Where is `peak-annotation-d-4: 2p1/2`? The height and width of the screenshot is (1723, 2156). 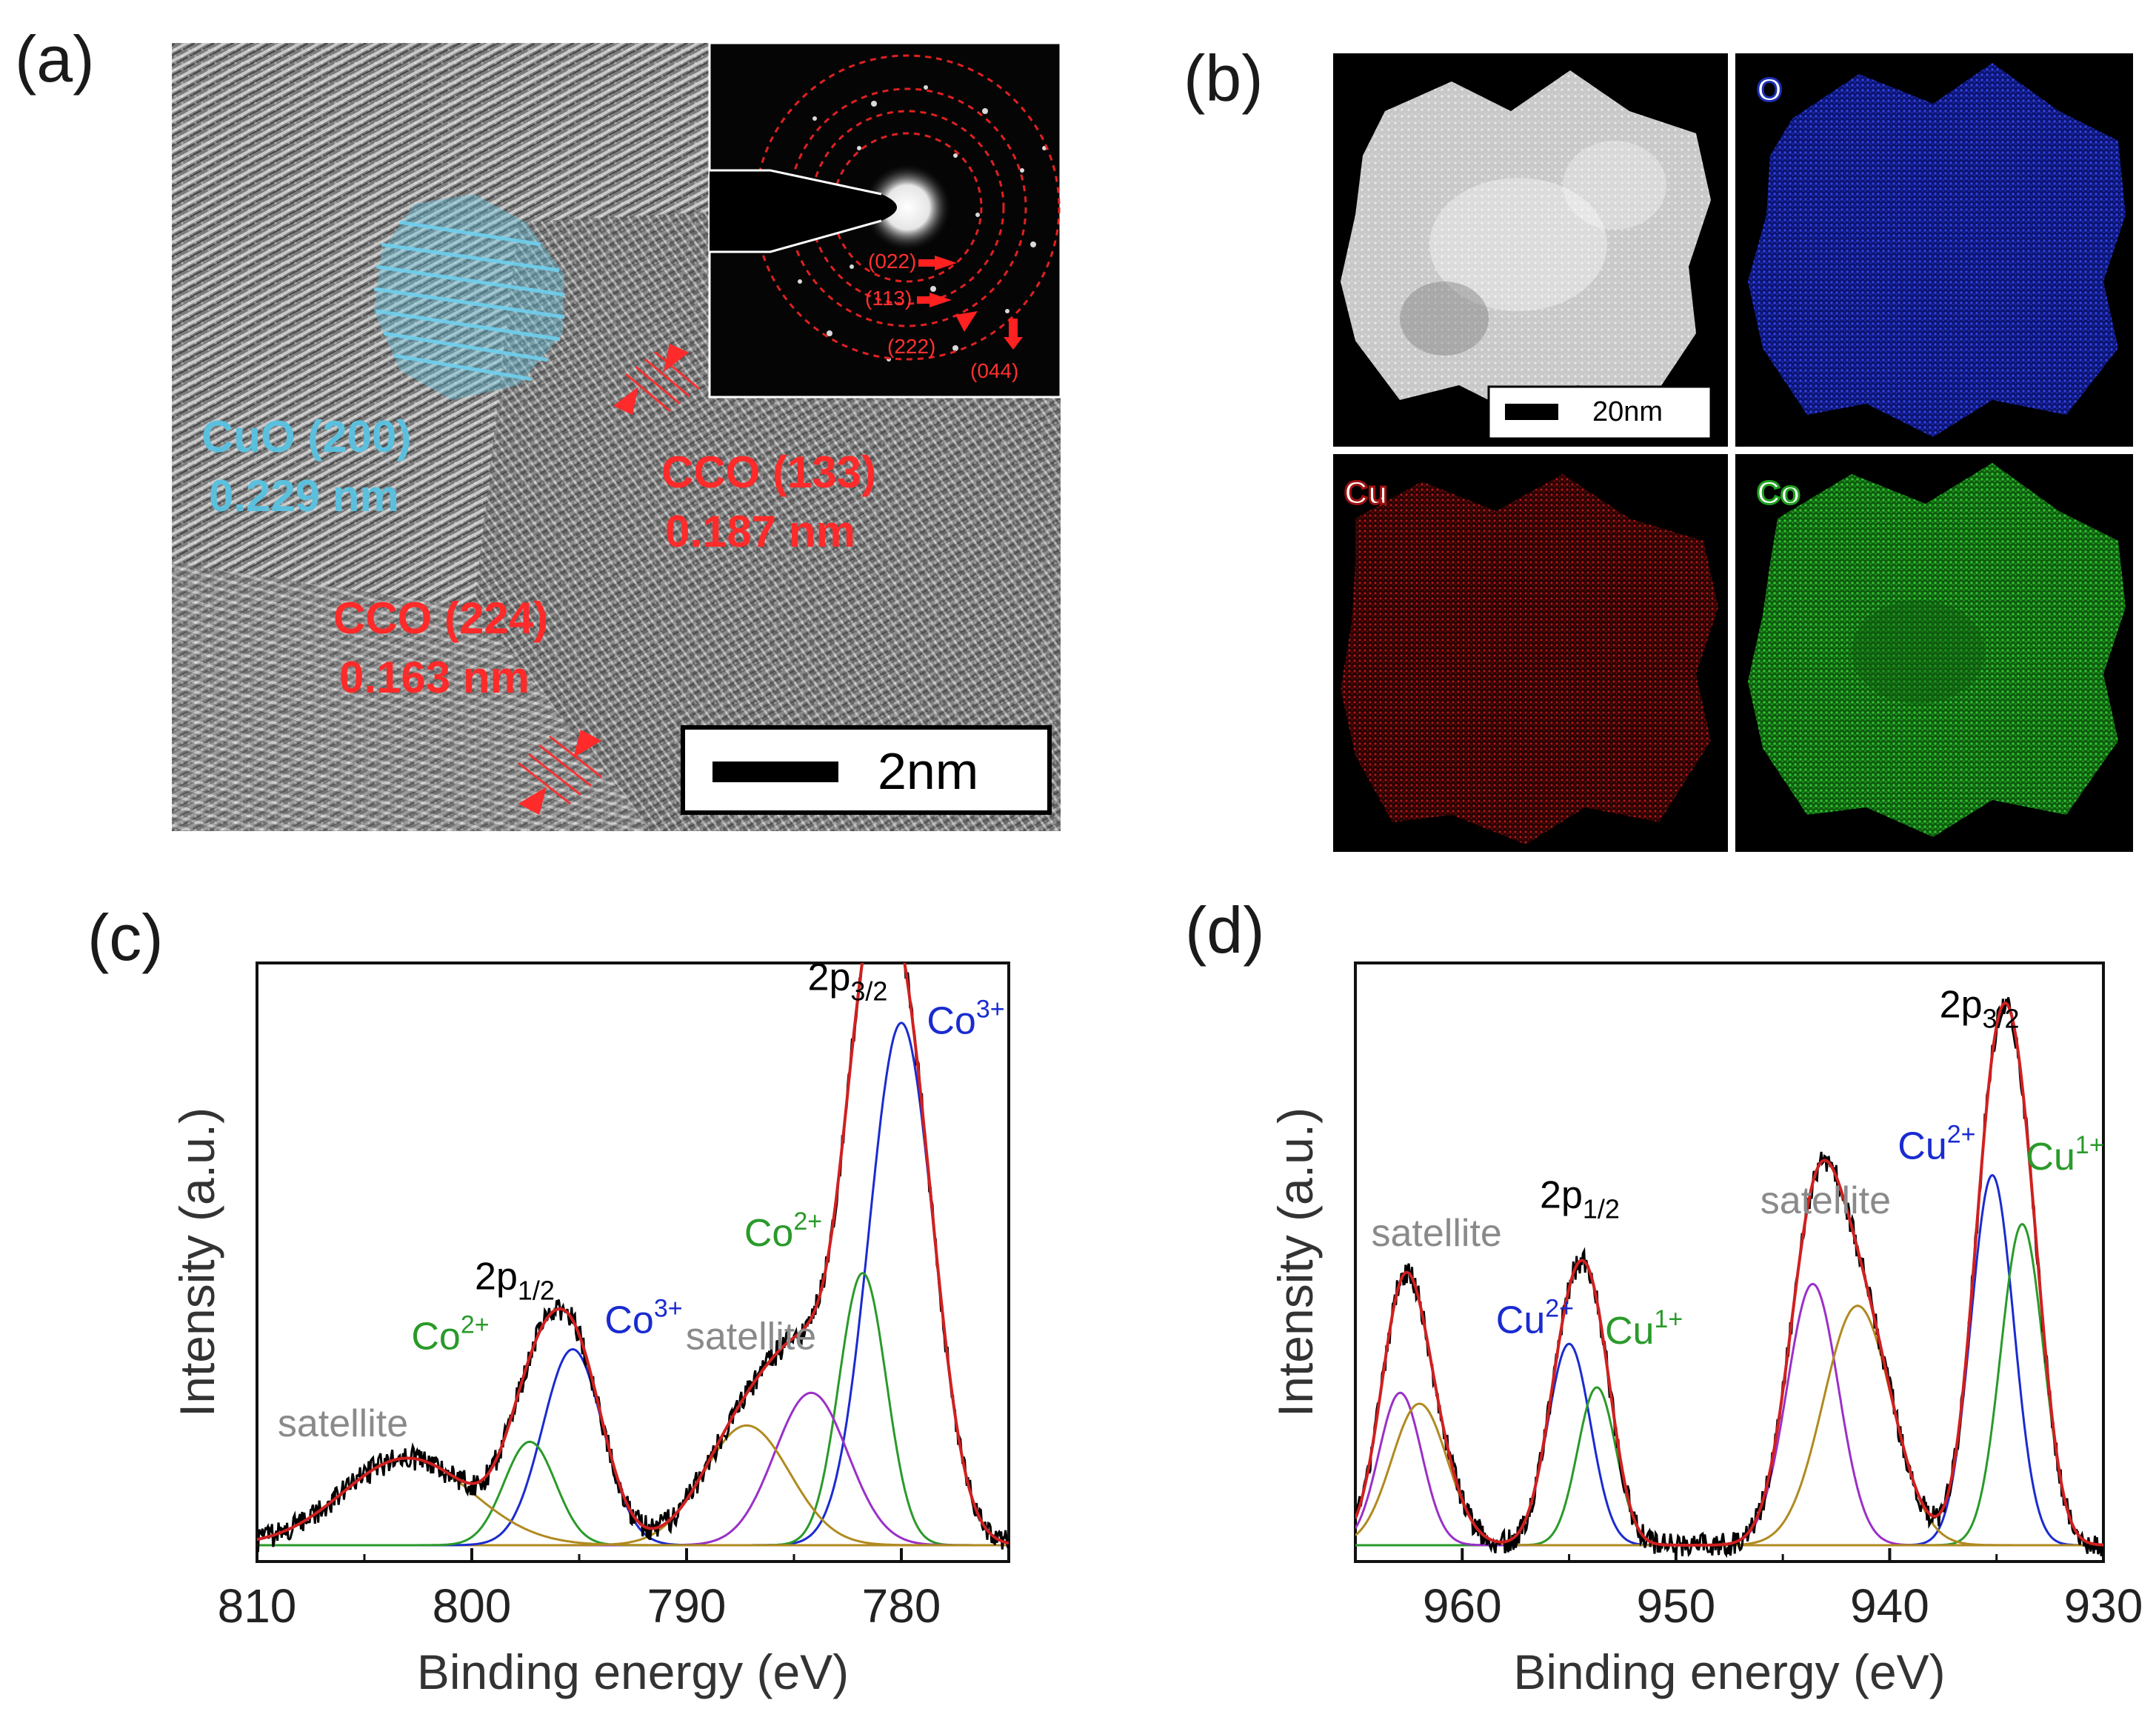 peak-annotation-d-4: 2p1/2 is located at coordinates (1580, 1199).